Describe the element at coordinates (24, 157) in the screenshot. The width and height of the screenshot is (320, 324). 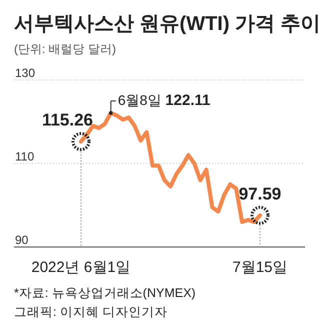
I see `y-tick-label: 110` at that location.